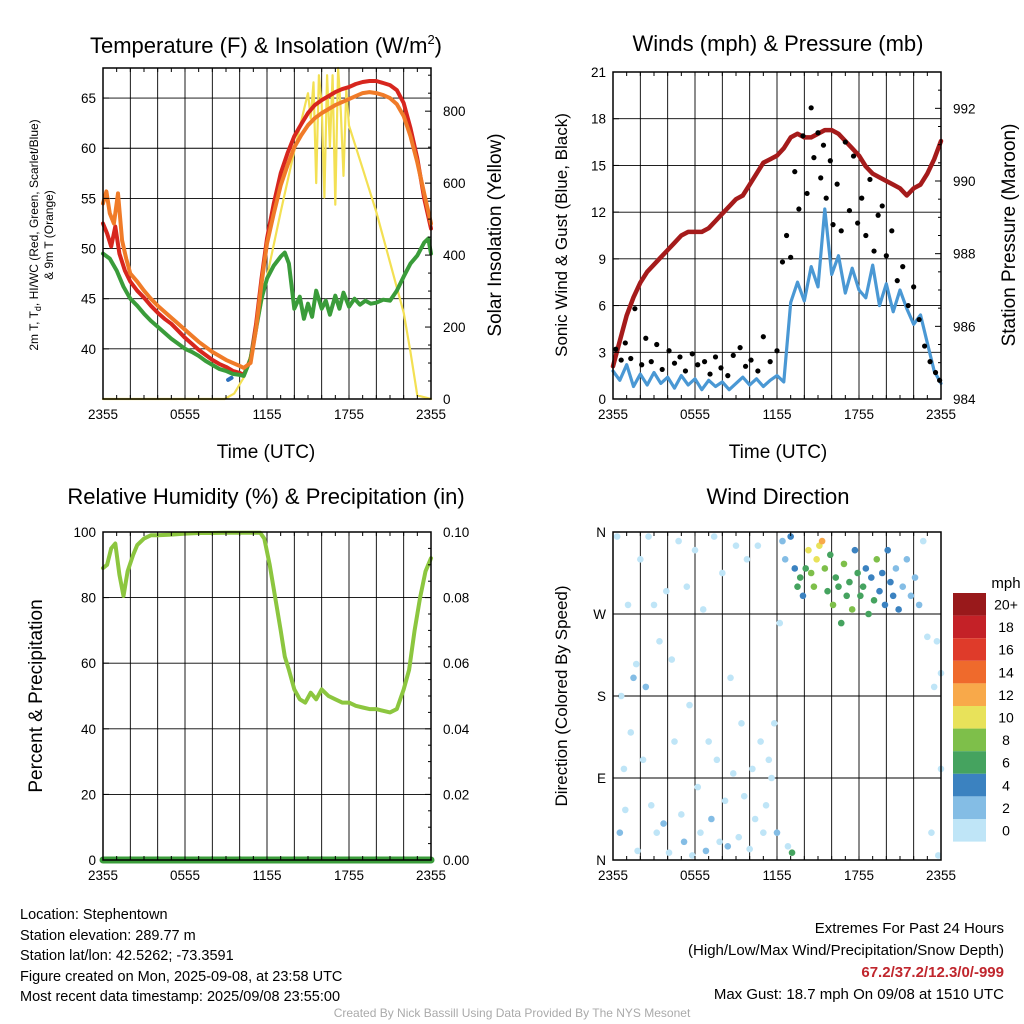 The image size is (1024, 1024). I want to click on y-tick-label: 45, so click(88, 299).